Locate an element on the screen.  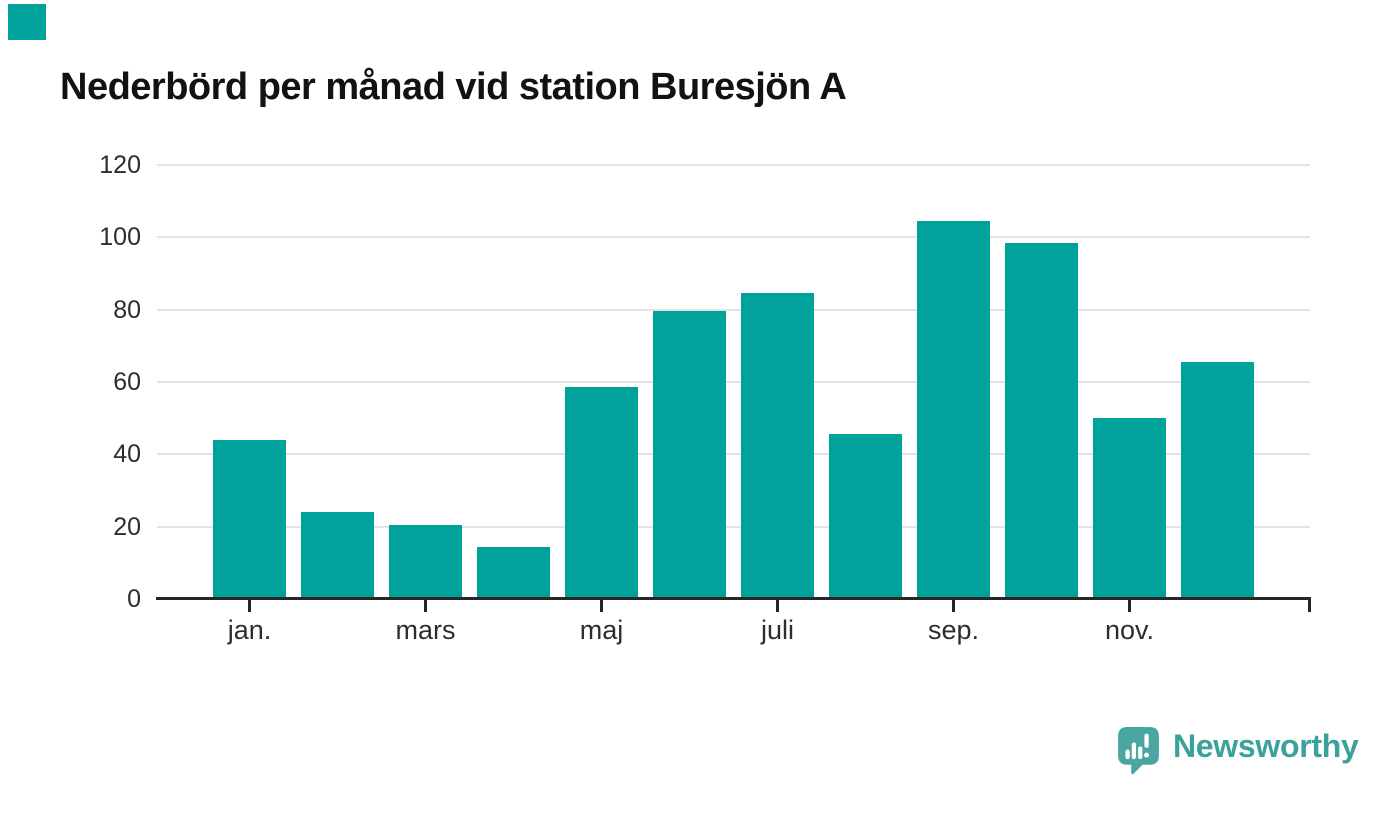
y-tick-label: 120 is located at coordinates (120, 165).